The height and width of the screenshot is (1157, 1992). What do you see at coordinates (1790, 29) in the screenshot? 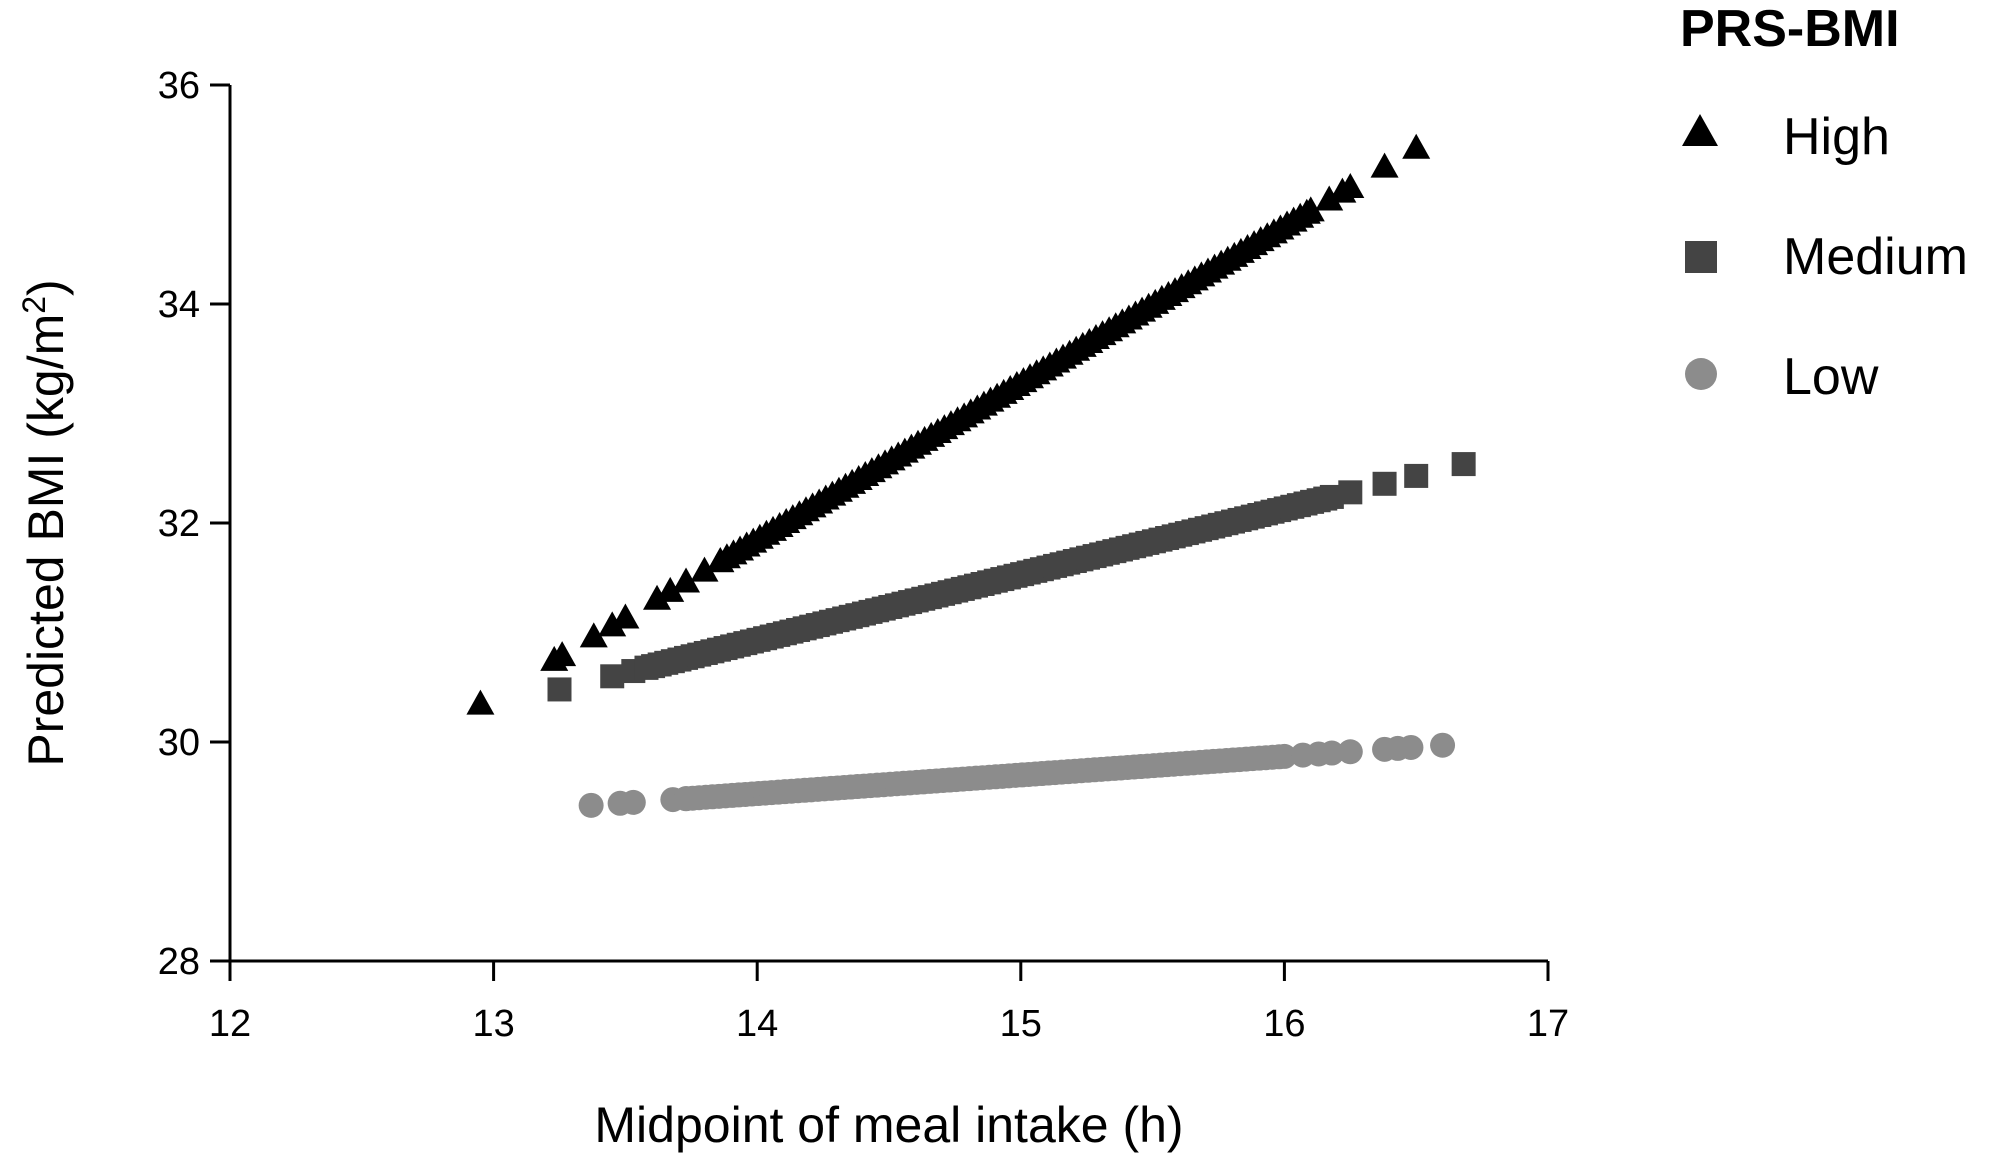
I see `legend-title: PRS-BMI` at bounding box center [1790, 29].